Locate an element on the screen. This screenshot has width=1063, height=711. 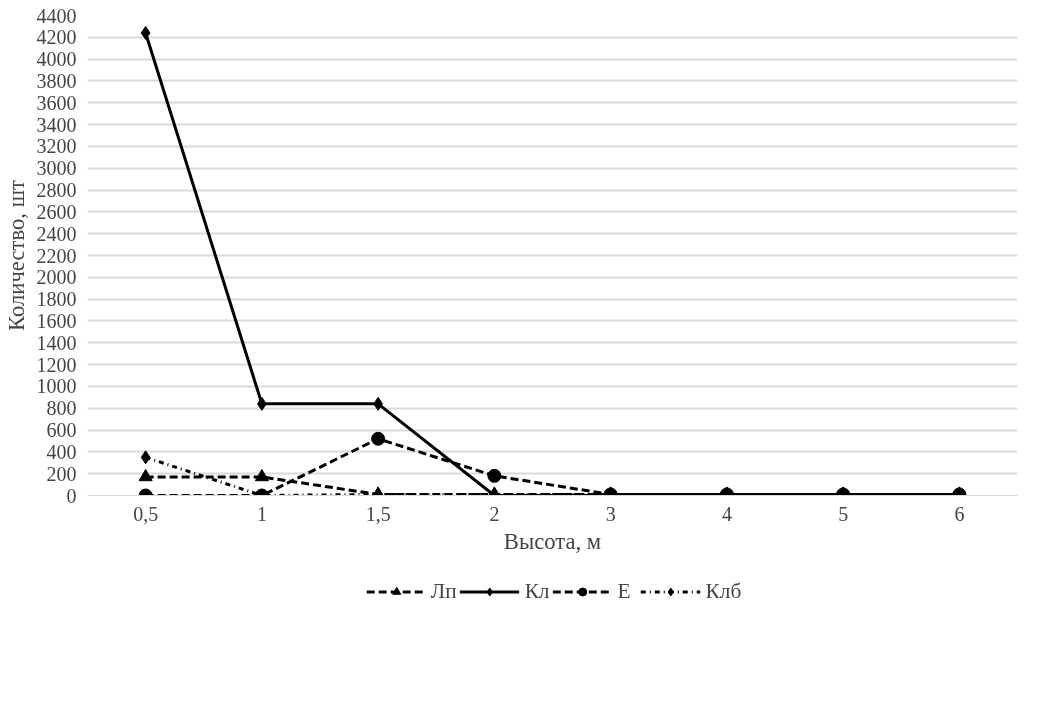
y-tick-label: 1600 is located at coordinates (56, 320).